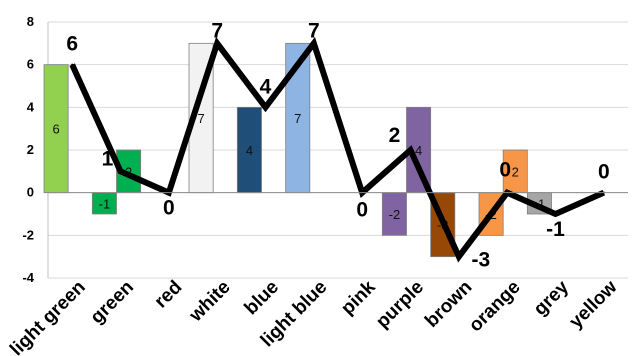  I want to click on line-point-label: -3, so click(480, 260).